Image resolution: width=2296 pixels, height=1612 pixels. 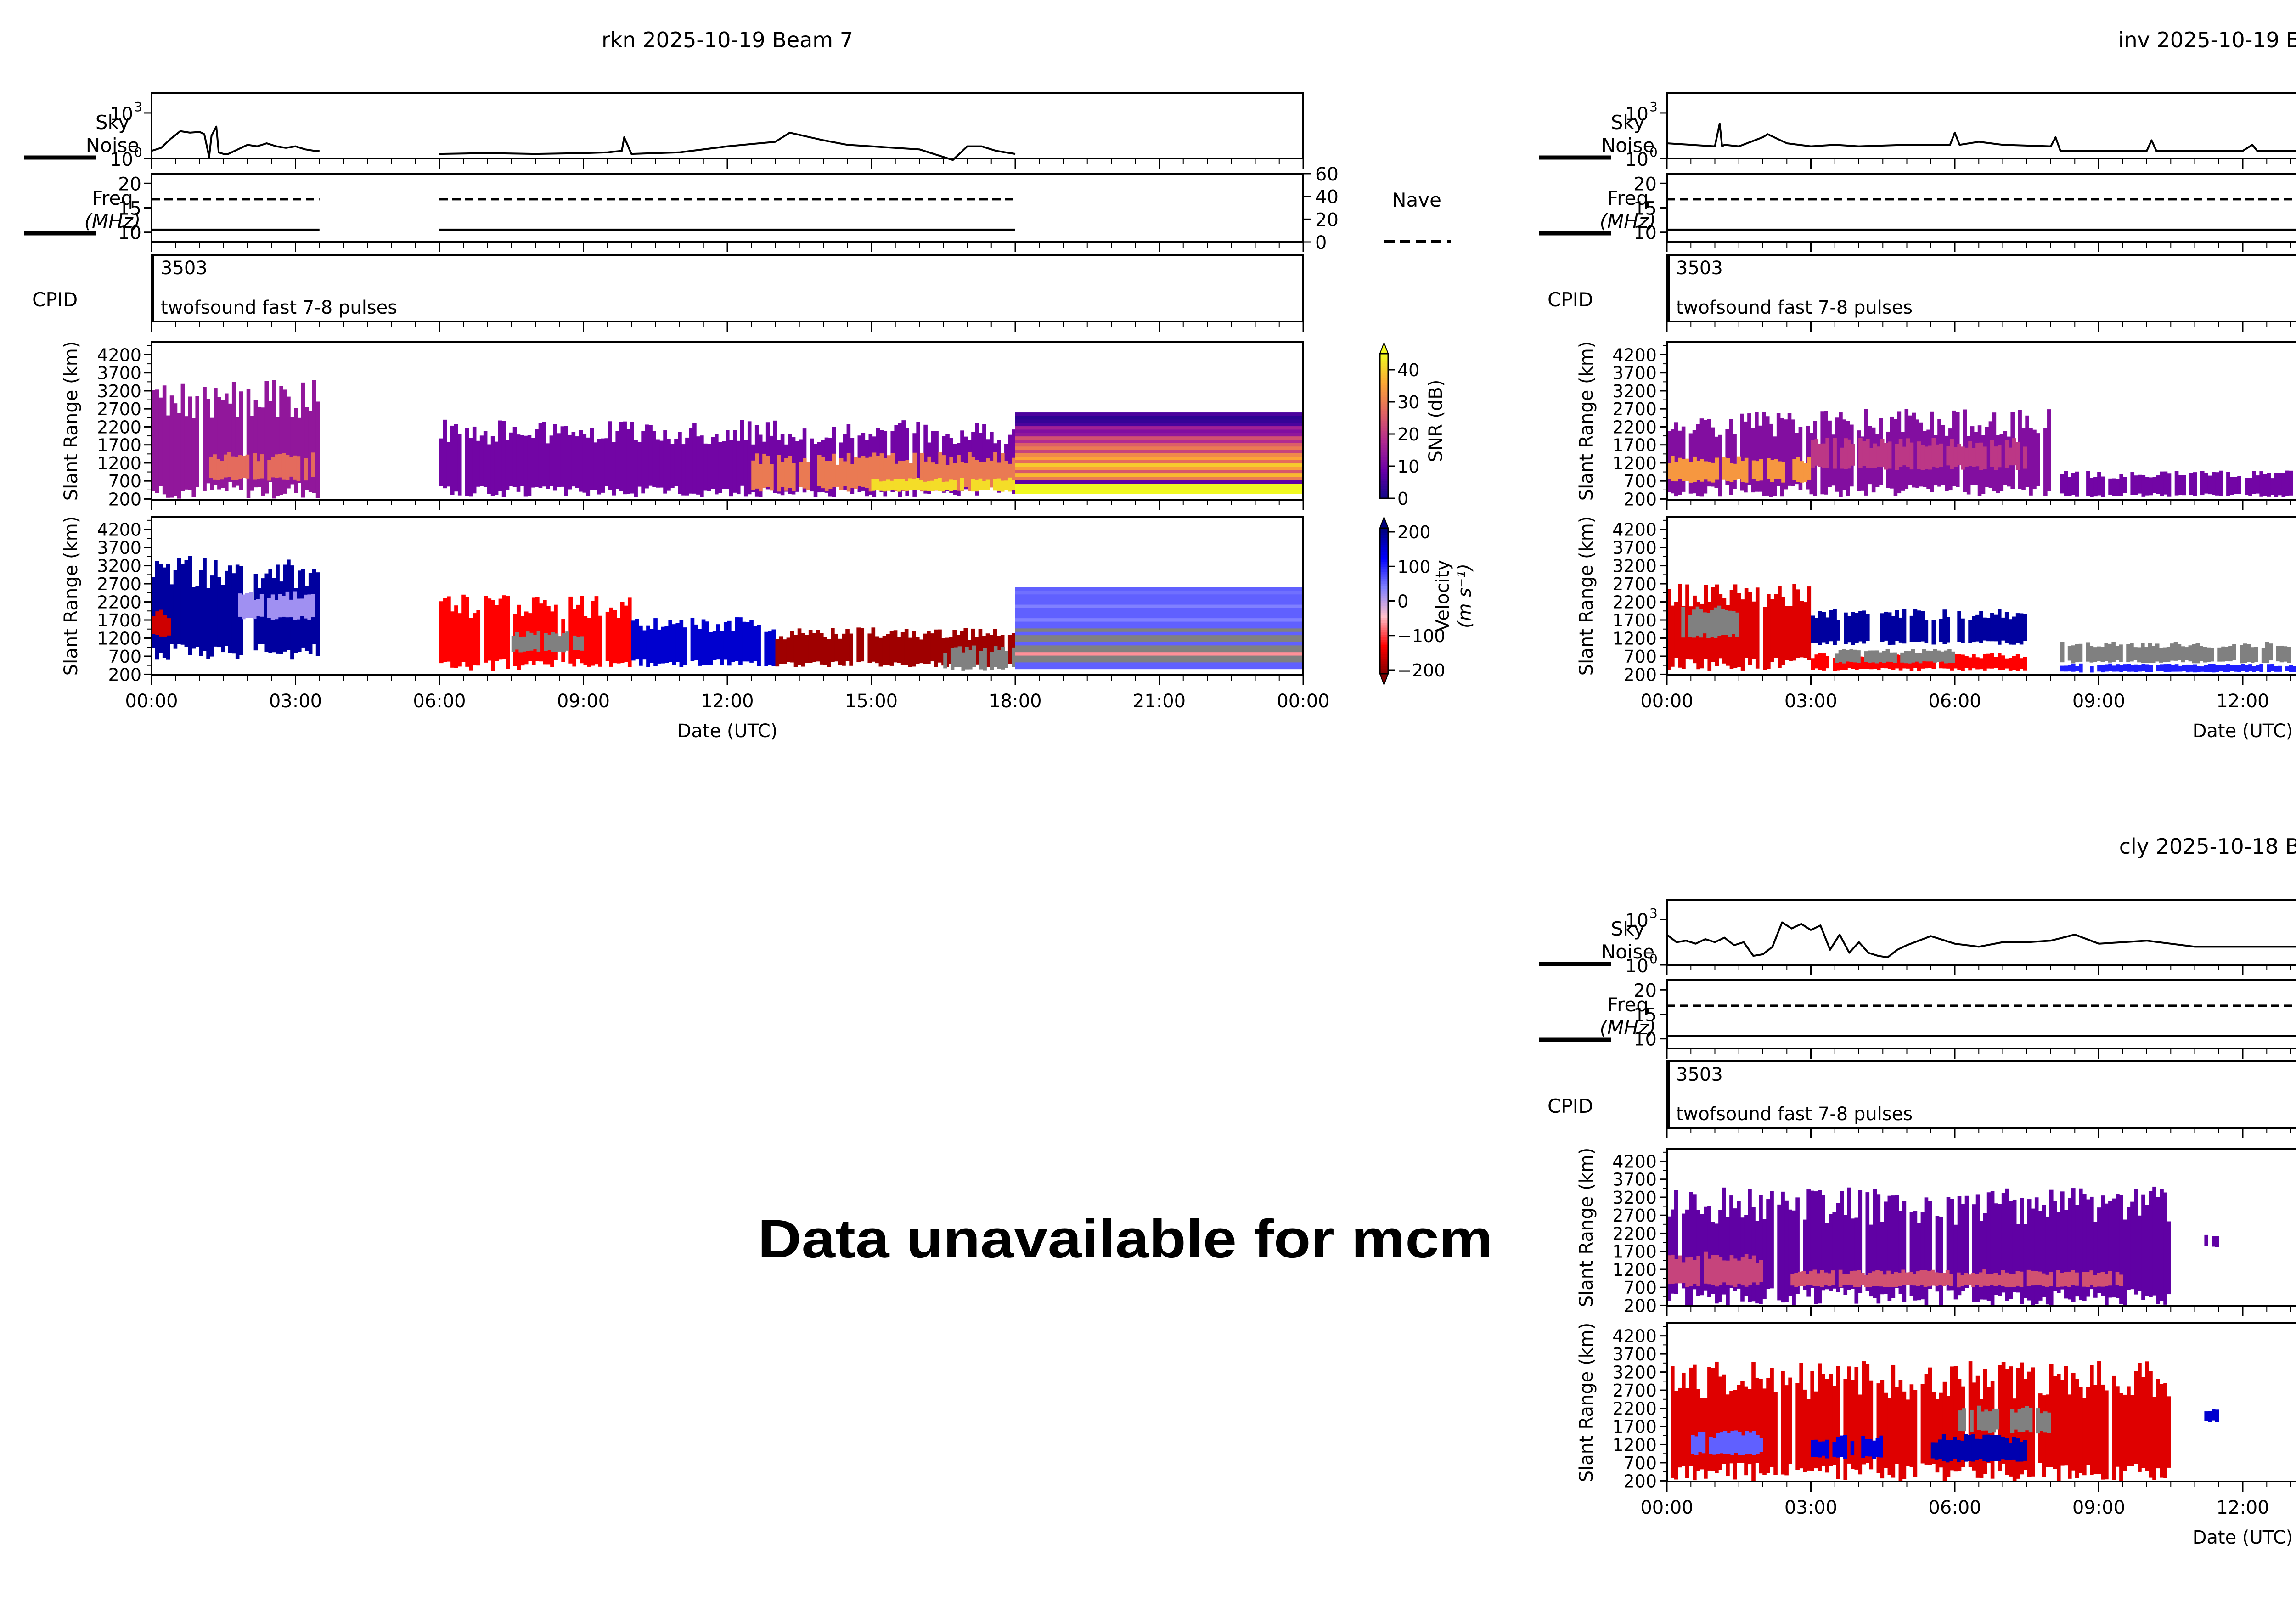 I want to click on y-tick-label: 1200, so click(x=1634, y=463).